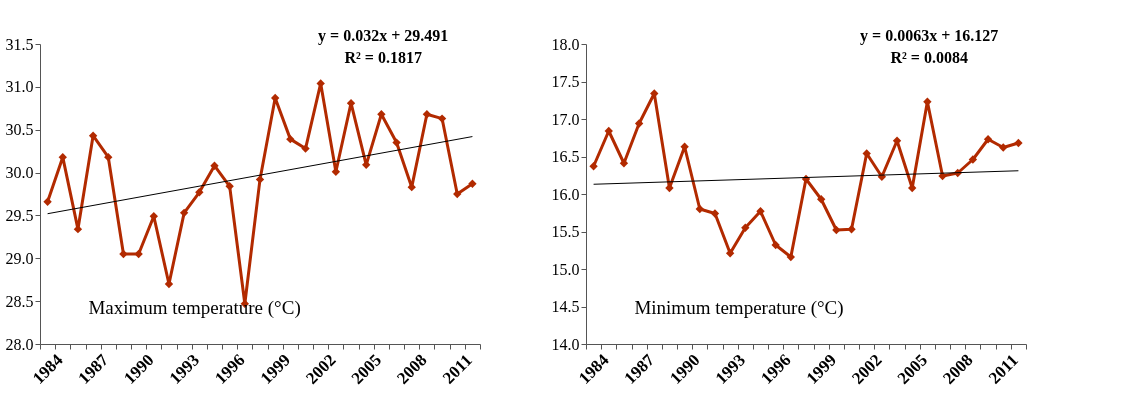  What do you see at coordinates (19, 215) in the screenshot?
I see `y-tick-label: 29.5` at bounding box center [19, 215].